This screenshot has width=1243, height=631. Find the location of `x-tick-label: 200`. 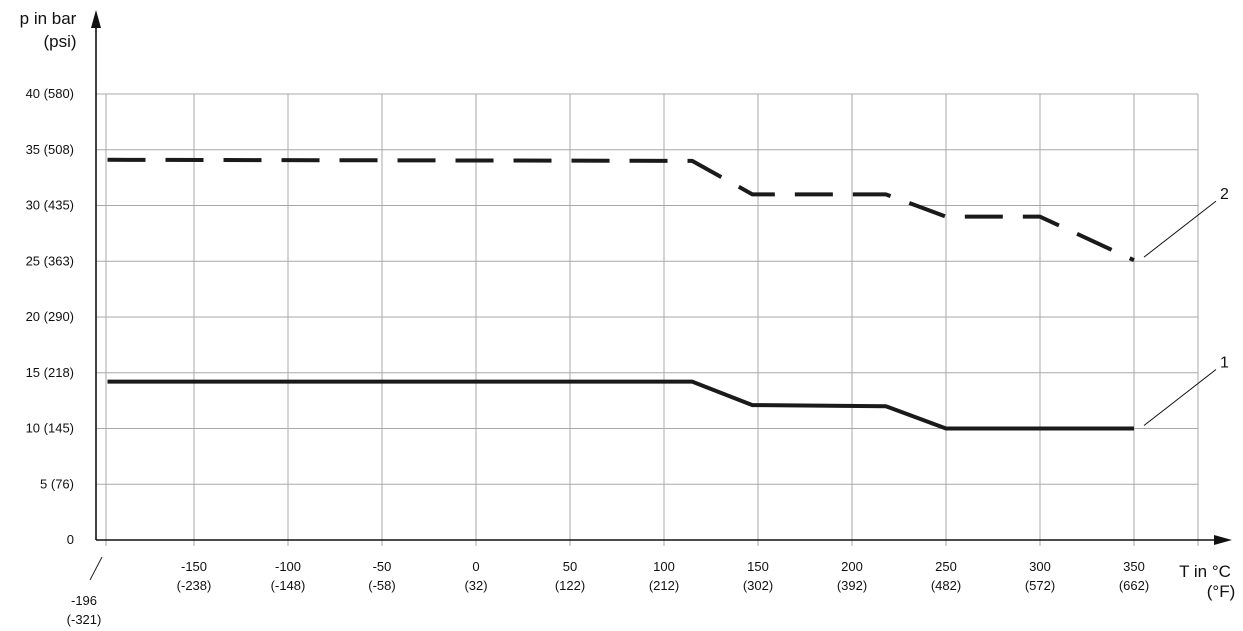

x-tick-label: 200 is located at coordinates (852, 566).